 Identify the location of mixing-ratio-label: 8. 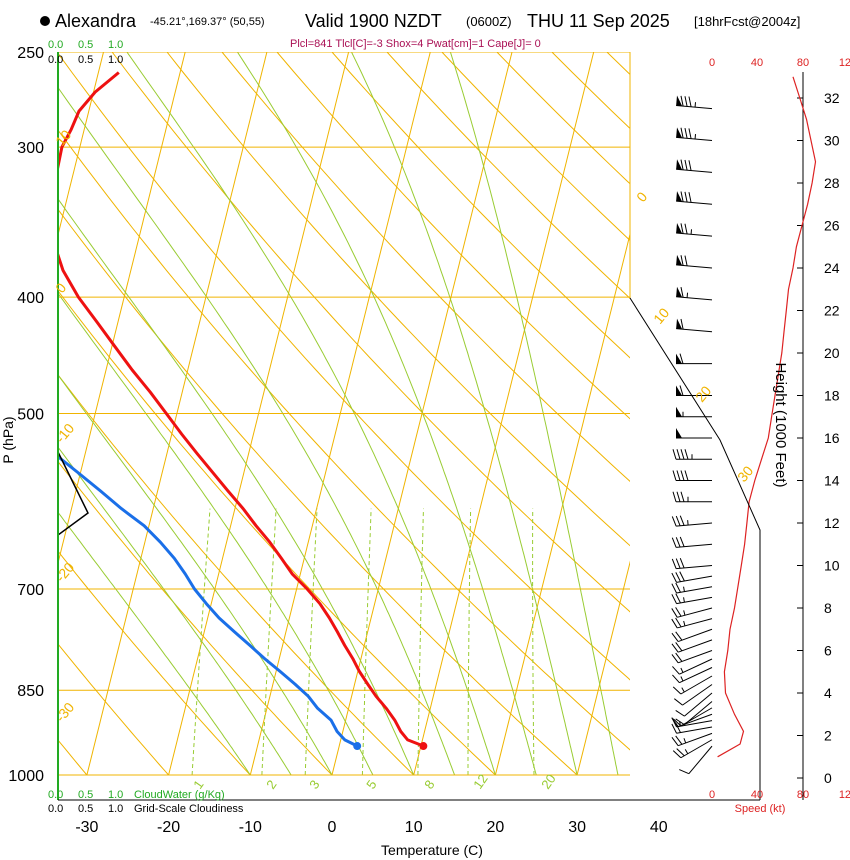
(429, 784).